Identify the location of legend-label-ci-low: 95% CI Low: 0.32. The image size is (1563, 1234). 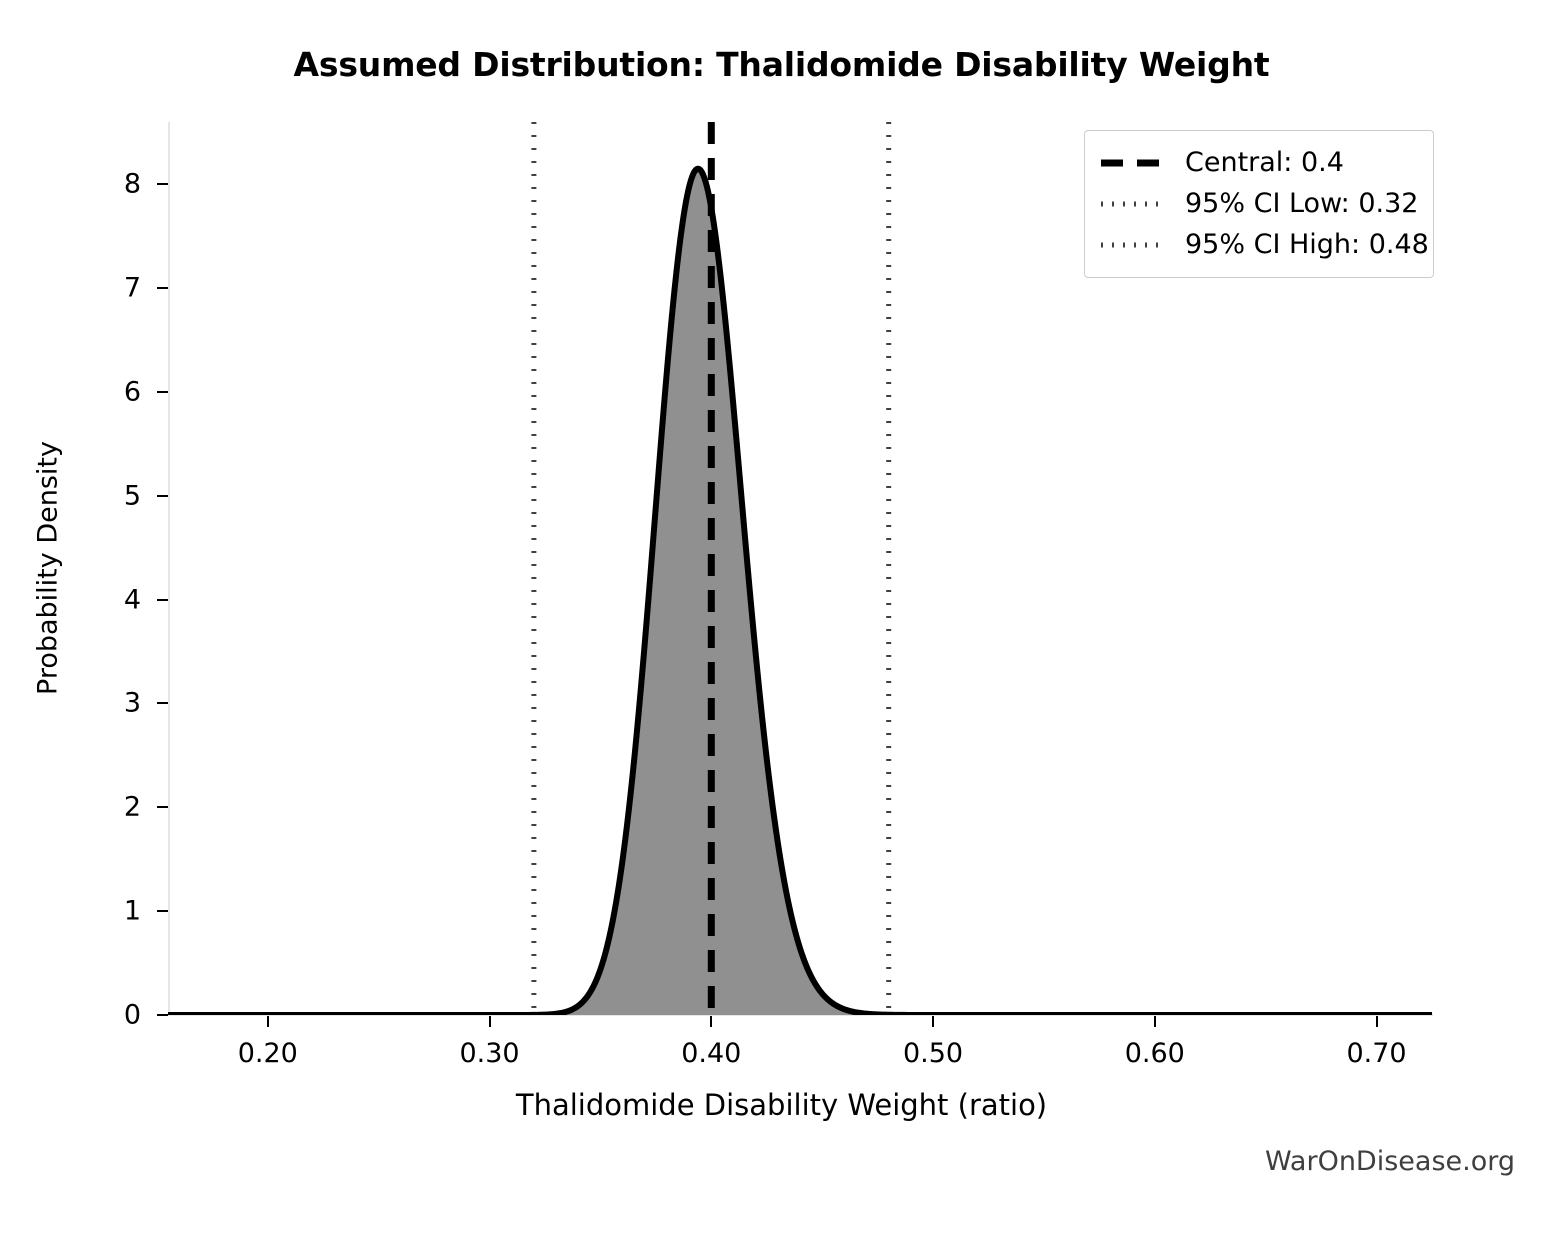
(1302, 203).